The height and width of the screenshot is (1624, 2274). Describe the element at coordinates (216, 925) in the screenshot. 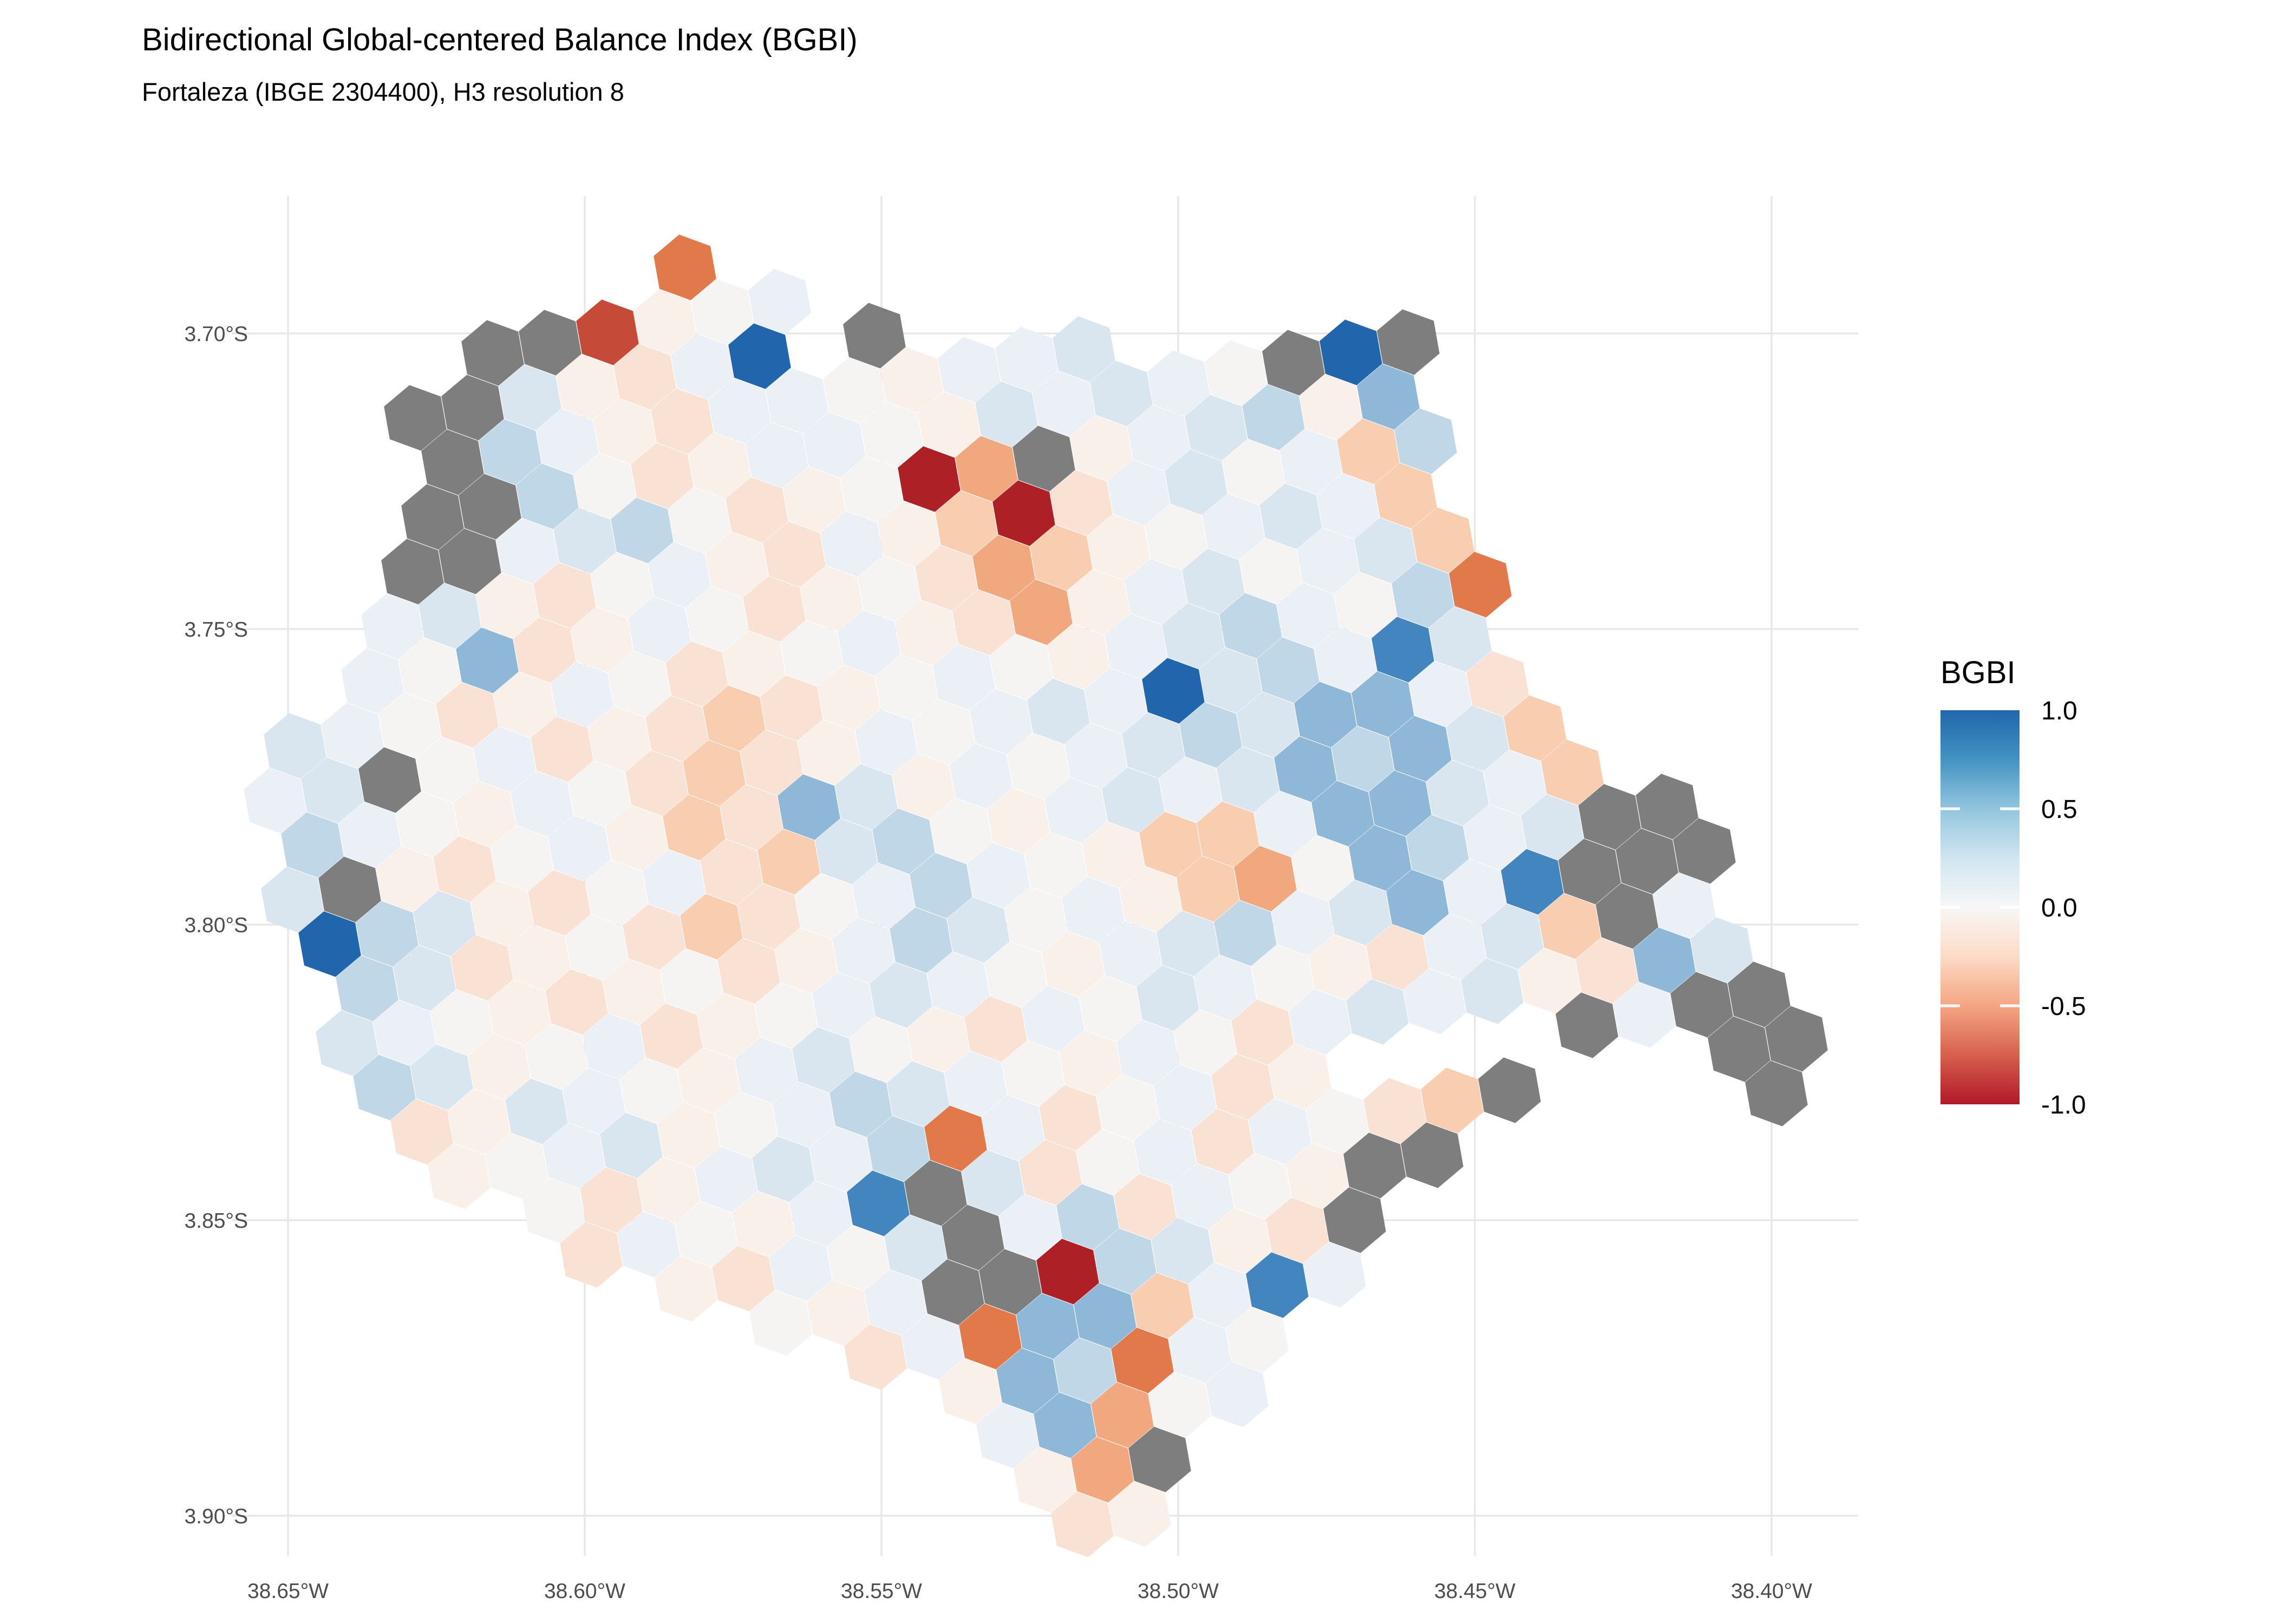

I see `y-axis-labels: 3.70°S 3.75°S 3.80°S 3.85°S 3.90°S` at that location.